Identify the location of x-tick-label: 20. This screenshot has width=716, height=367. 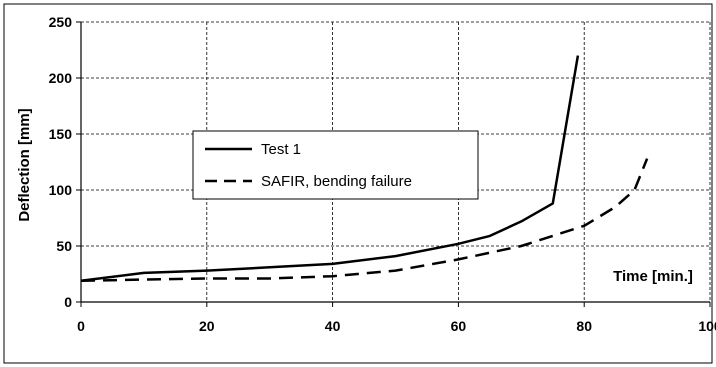
(207, 326).